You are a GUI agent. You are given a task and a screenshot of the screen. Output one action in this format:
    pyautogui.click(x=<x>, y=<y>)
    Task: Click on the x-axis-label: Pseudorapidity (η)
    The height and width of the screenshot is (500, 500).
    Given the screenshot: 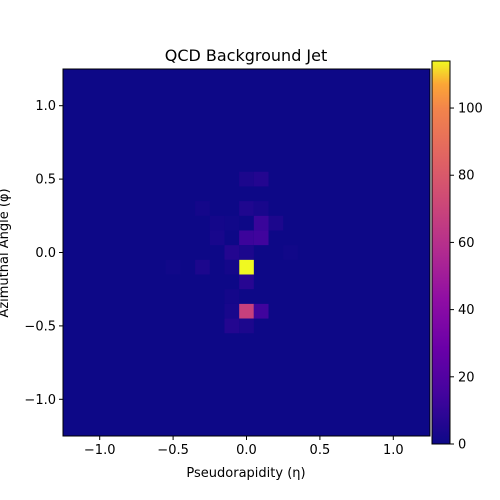 What is the action you would take?
    pyautogui.click(x=245, y=473)
    